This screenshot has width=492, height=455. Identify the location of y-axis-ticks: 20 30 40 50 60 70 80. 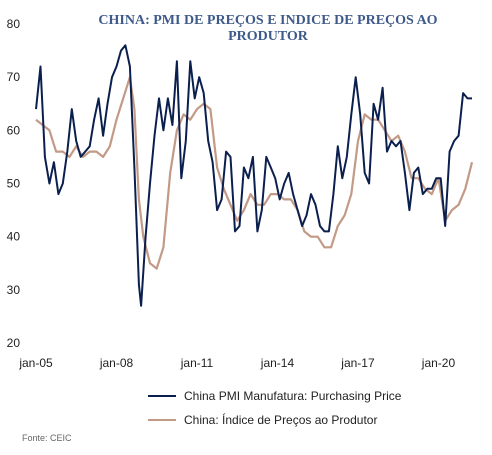
(14, 183).